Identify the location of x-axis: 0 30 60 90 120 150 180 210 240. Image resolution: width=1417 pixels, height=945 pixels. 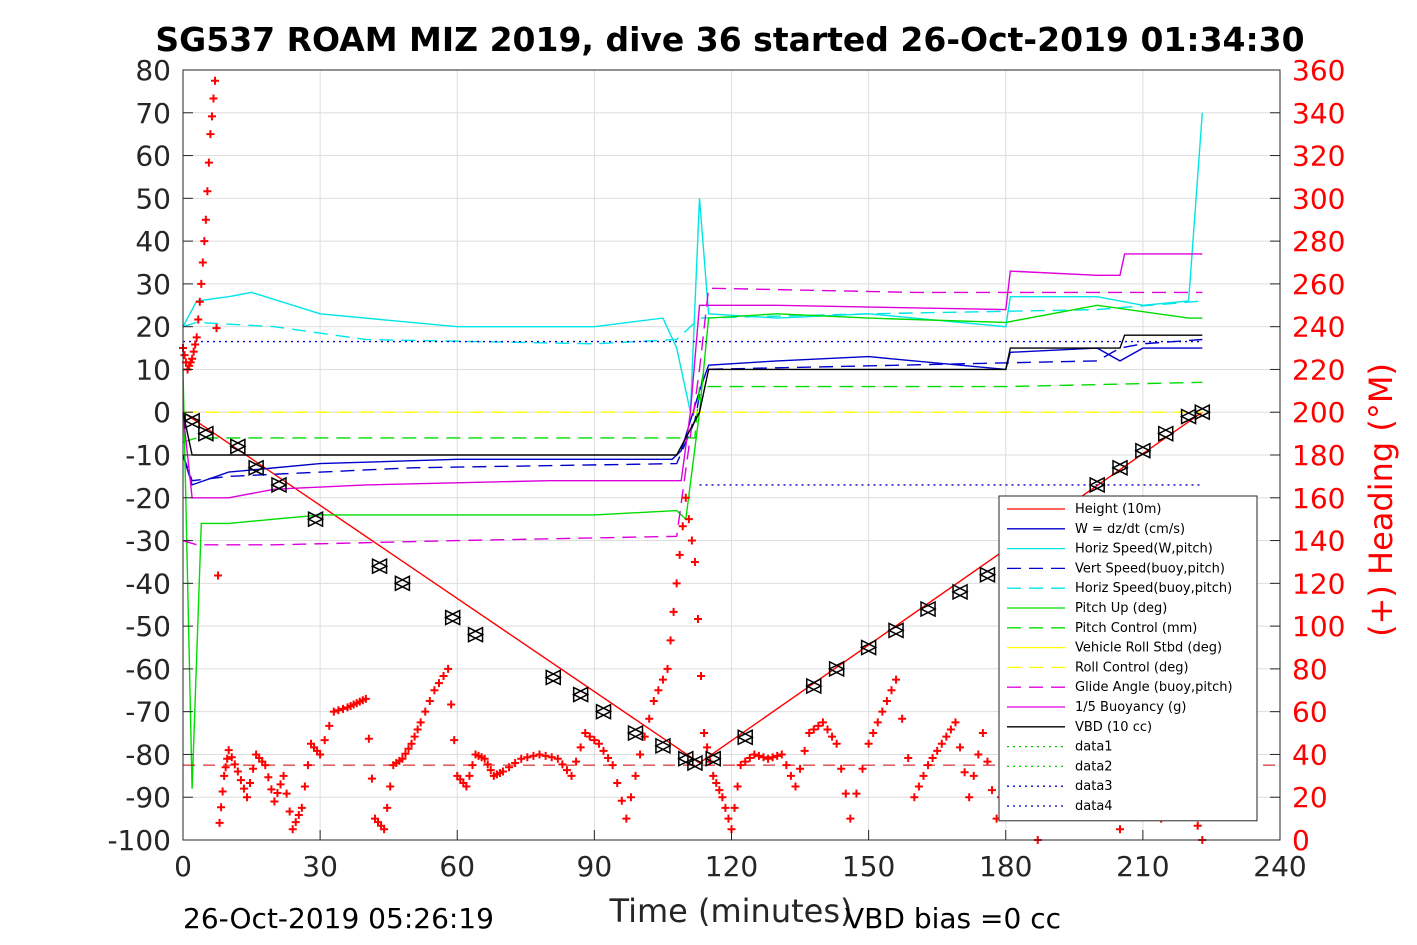
(740, 856).